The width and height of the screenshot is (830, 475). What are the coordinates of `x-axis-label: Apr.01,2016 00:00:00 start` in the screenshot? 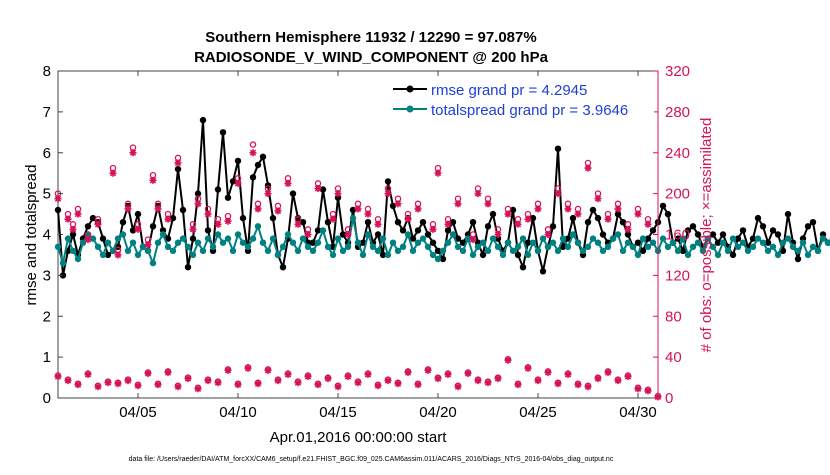 It's located at (359, 437).